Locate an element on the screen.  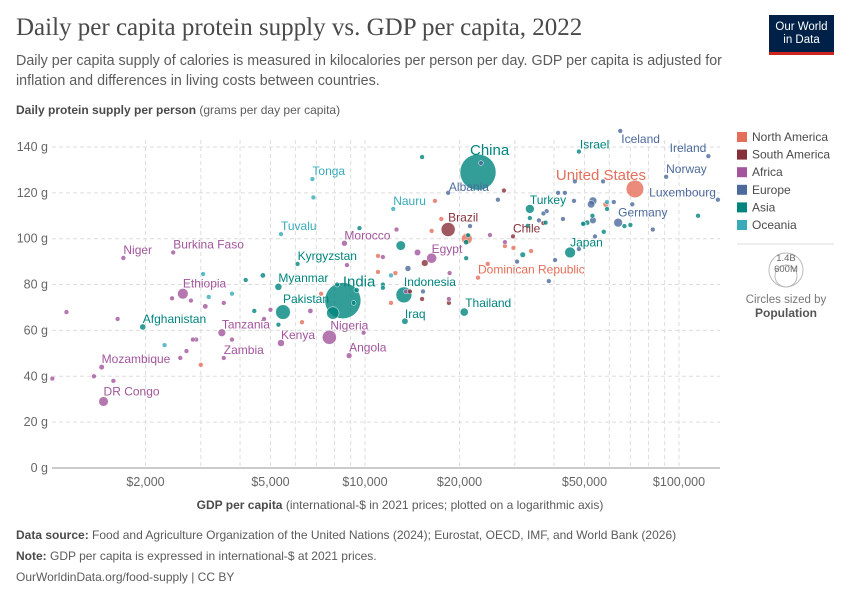
logo-line-1: Our World is located at coordinates (801, 26).